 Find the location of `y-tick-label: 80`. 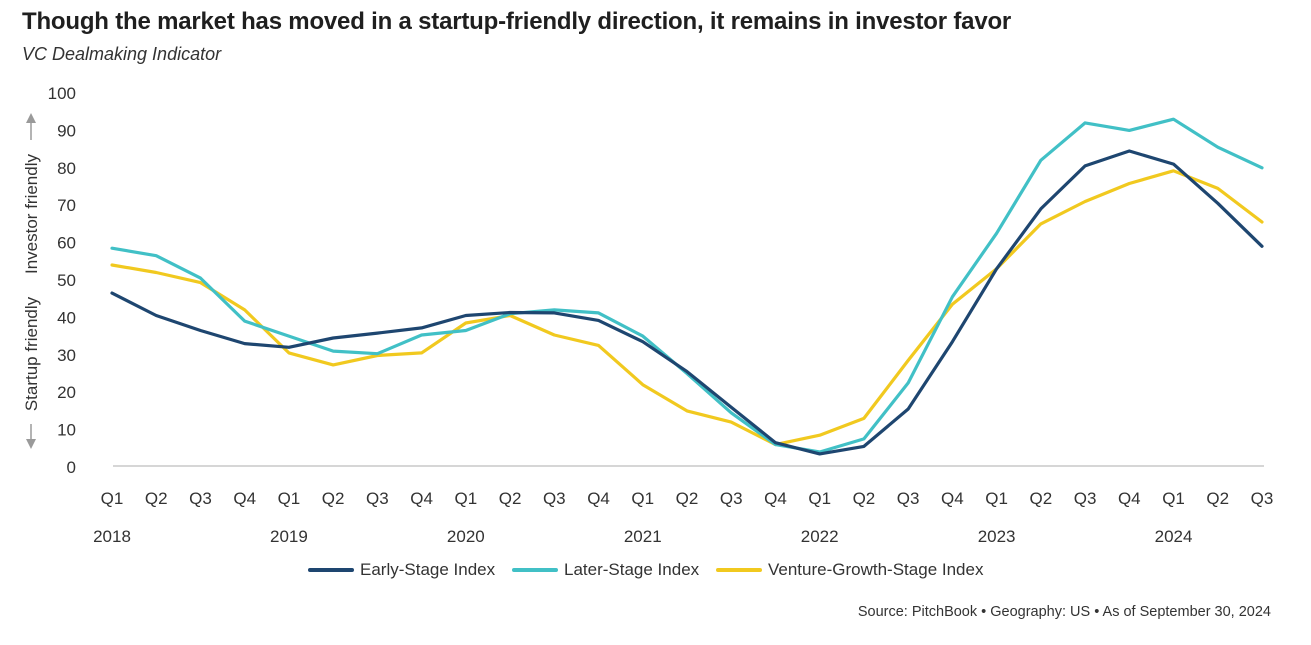

y-tick-label: 80 is located at coordinates (66, 168).